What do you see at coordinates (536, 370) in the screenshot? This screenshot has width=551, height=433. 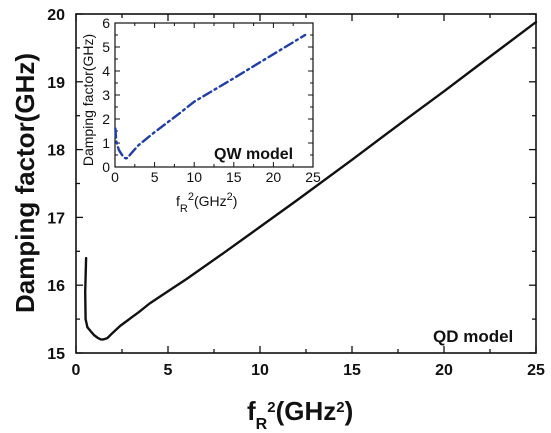 I see `main-x-tick-label: 25` at bounding box center [536, 370].